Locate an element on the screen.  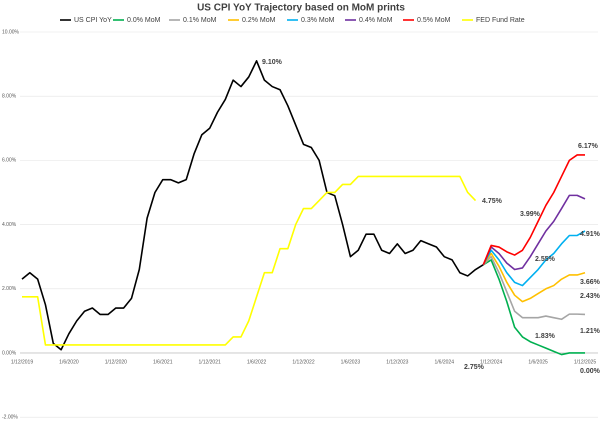
y-tick-label: 10.00% is located at coordinates (11, 32).